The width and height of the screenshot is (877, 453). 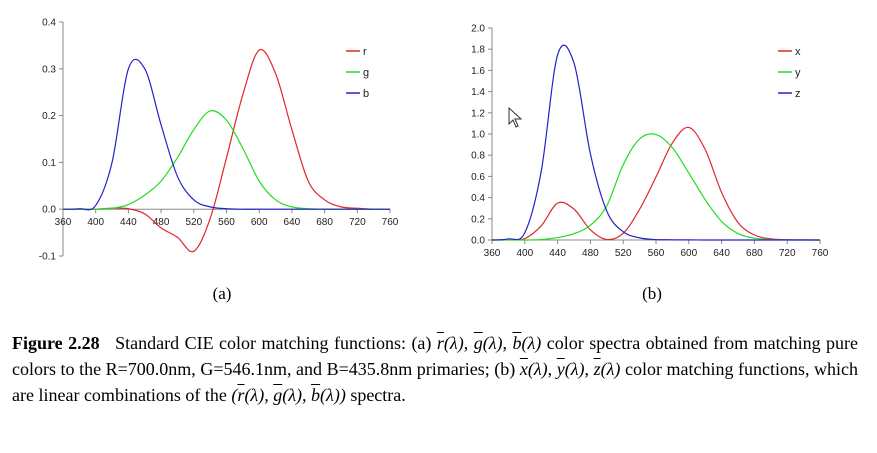 I want to click on legend-label-r: r, so click(x=365, y=52).